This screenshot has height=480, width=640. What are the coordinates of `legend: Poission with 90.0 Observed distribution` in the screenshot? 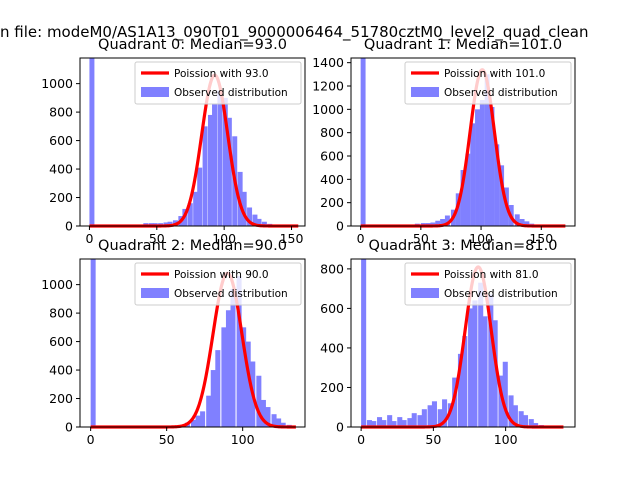 It's located at (218, 284).